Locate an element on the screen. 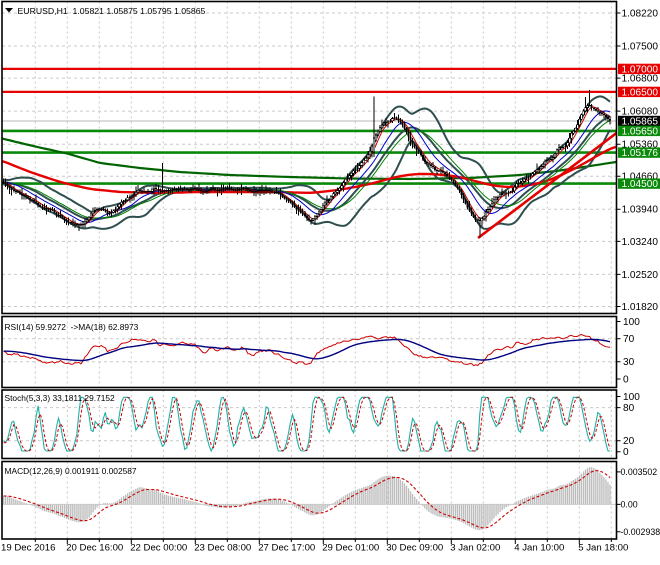 This screenshot has width=660, height=565. svg-text: 70 is located at coordinates (629, 339).